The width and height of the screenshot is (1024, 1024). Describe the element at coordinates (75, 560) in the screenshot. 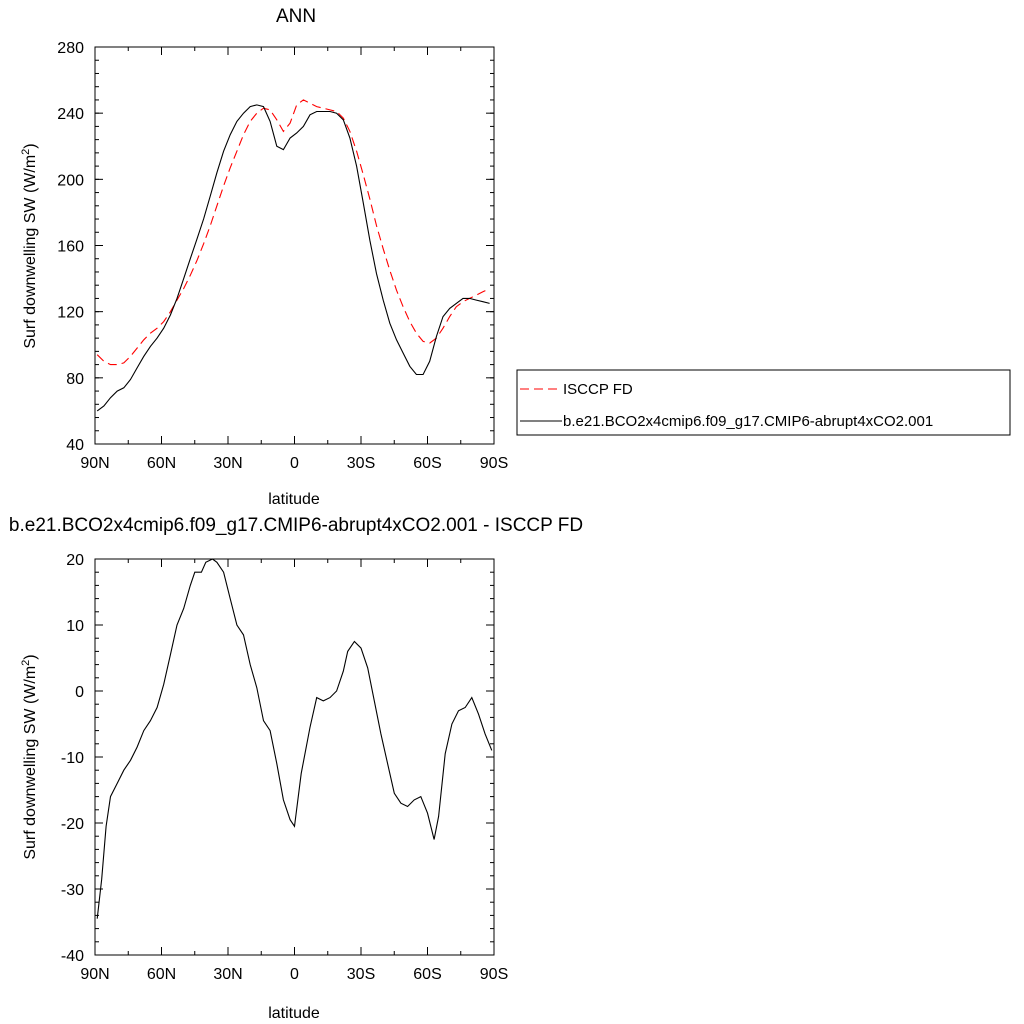

I see `bottom-y-tick-label: 20` at that location.